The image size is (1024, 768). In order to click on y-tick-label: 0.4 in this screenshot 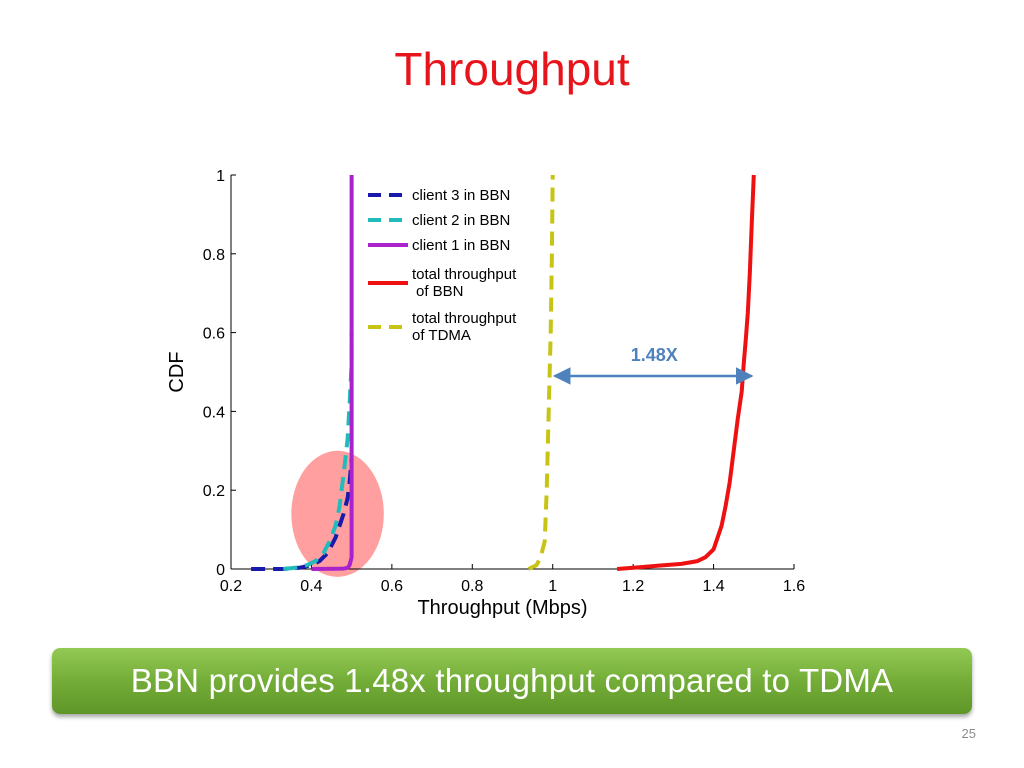, I will do `click(214, 412)`.